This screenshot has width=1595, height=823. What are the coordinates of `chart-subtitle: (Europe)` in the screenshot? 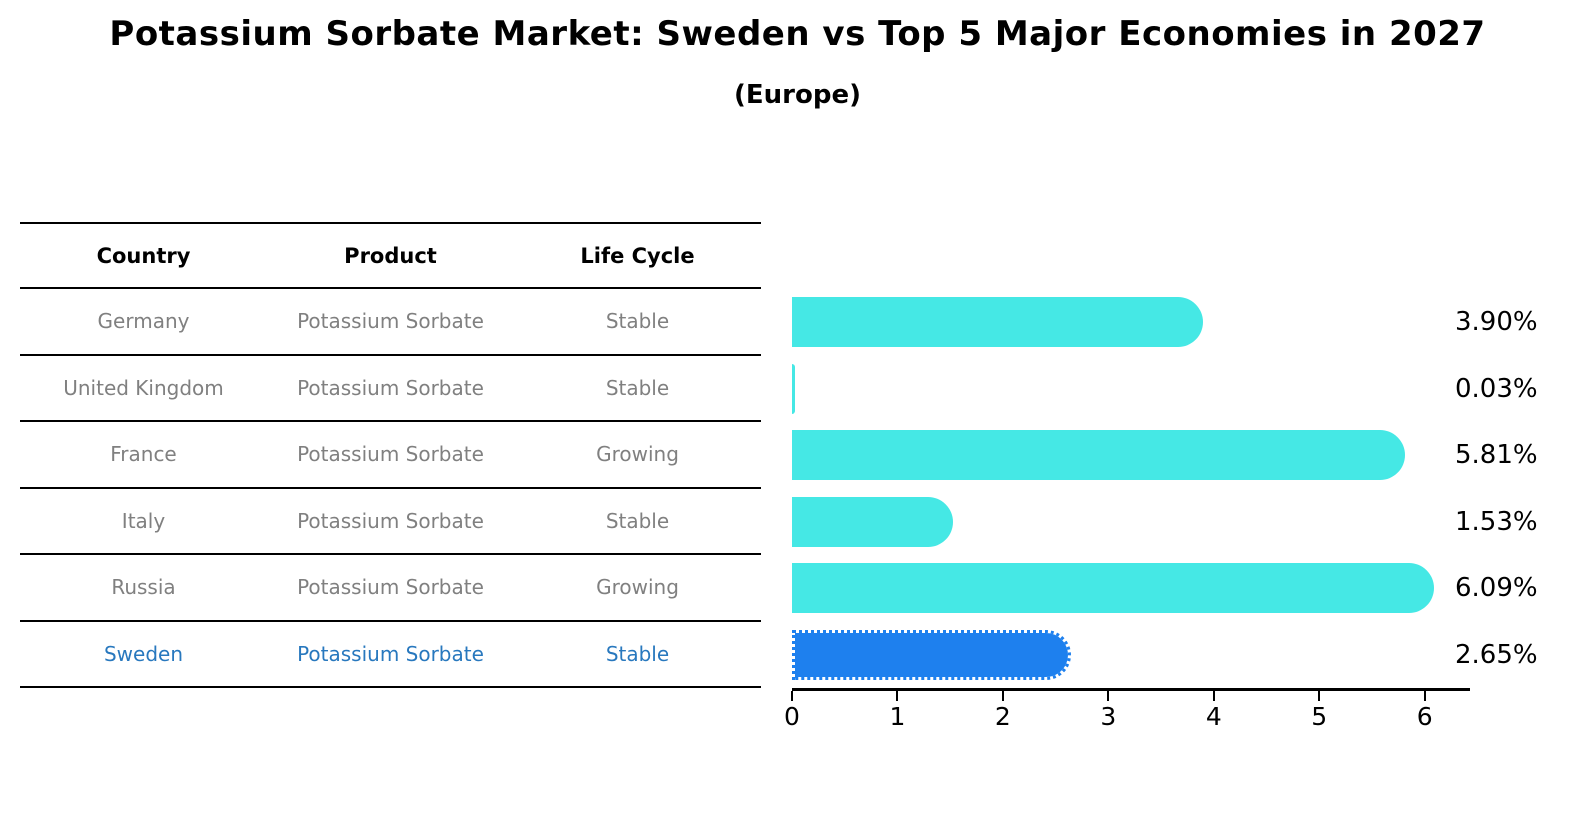 It's located at (797, 95).